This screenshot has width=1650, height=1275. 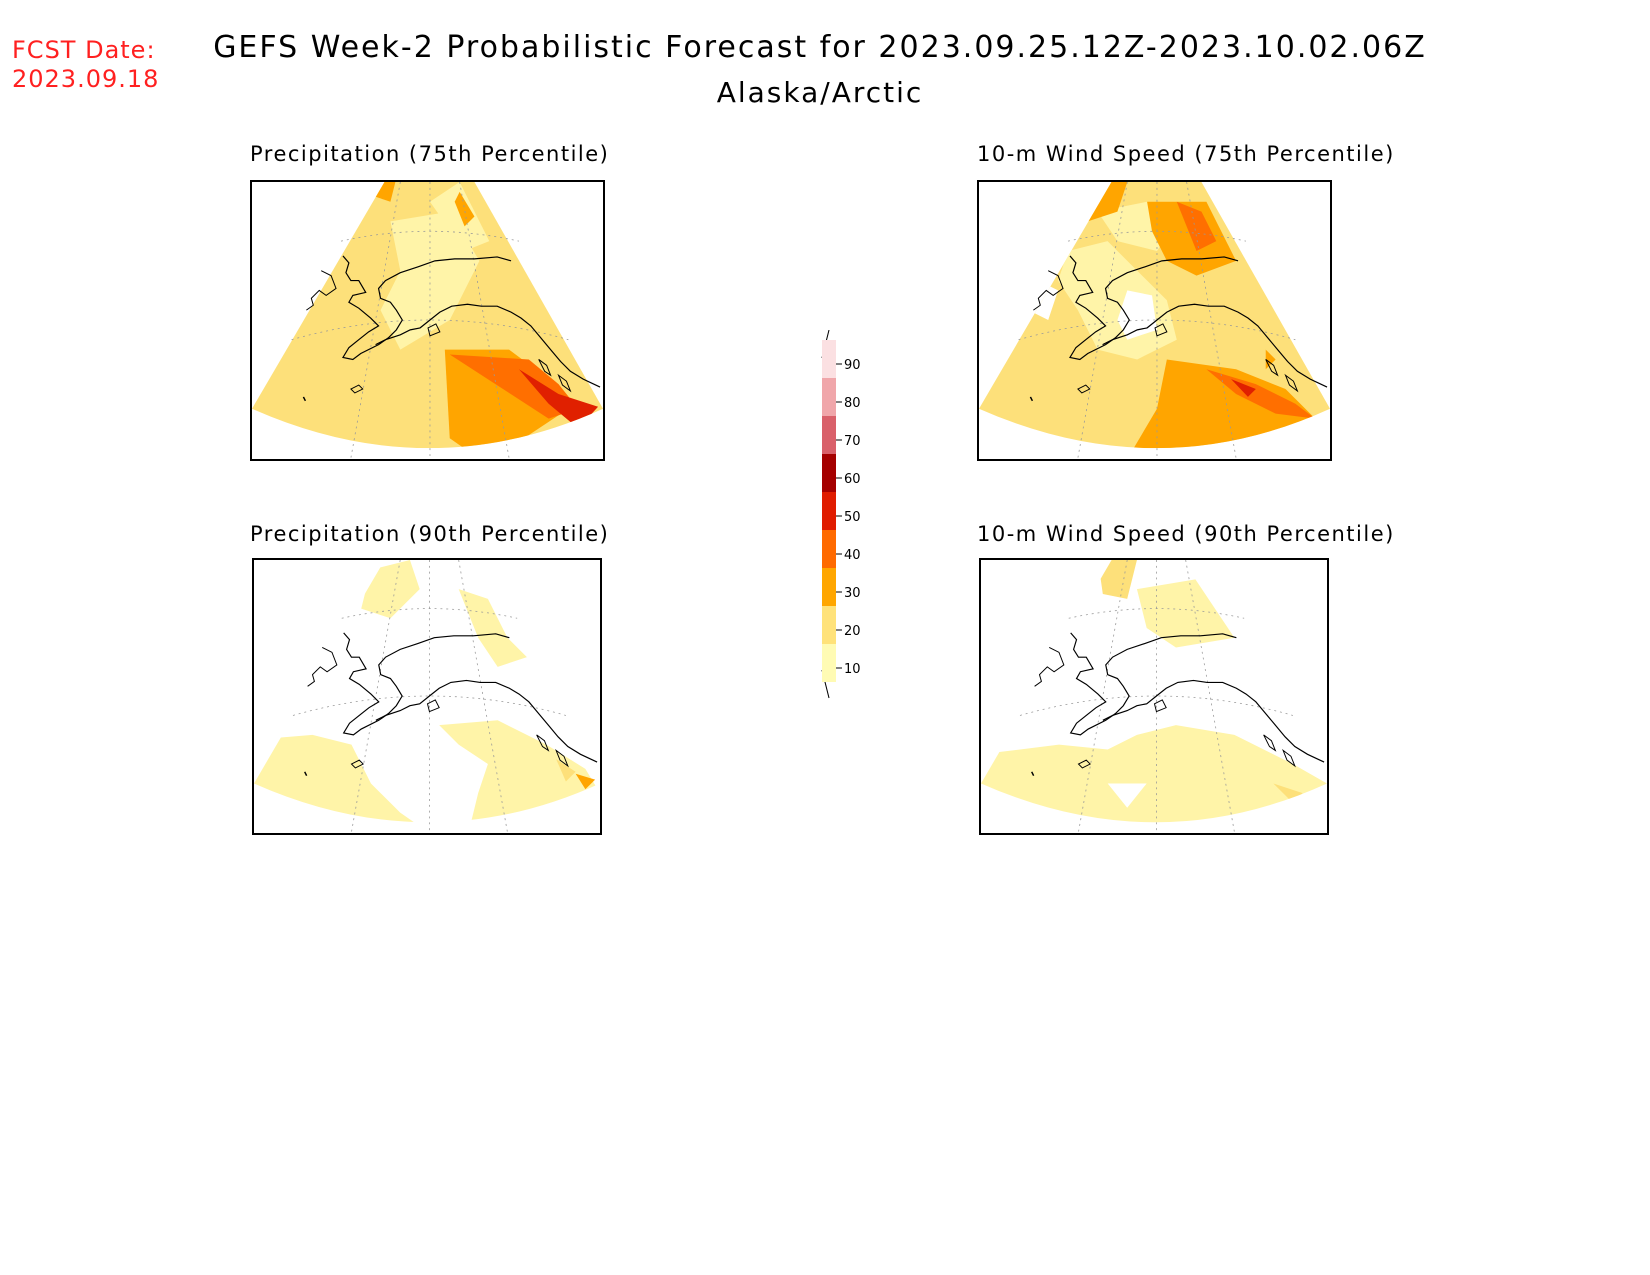 I want to click on colorbar-label: 40, so click(x=852, y=555).